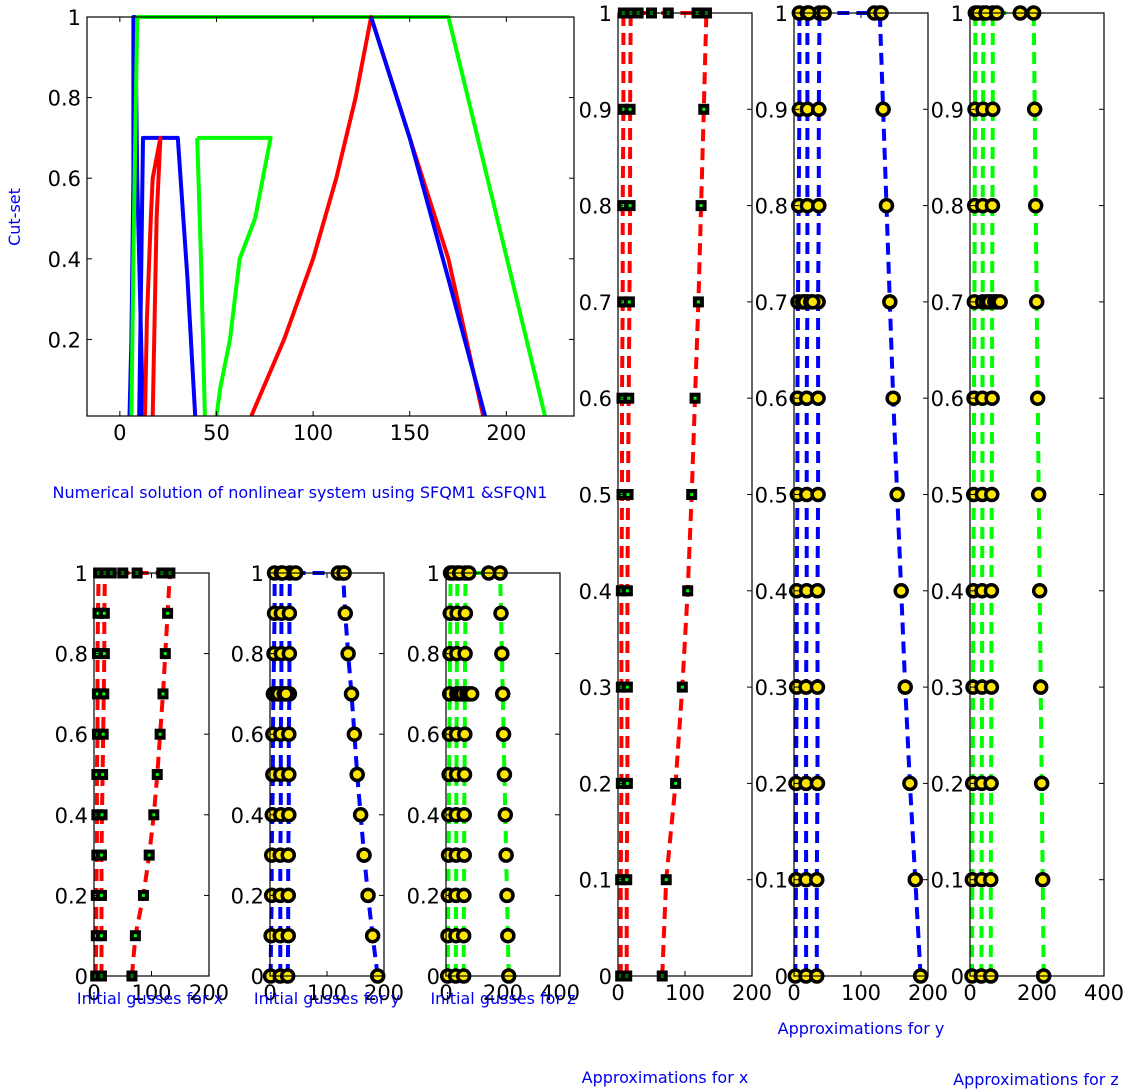 This screenshot has width=1141, height=1092. I want to click on init-x-ytick-label: 0.4, so click(71, 816).